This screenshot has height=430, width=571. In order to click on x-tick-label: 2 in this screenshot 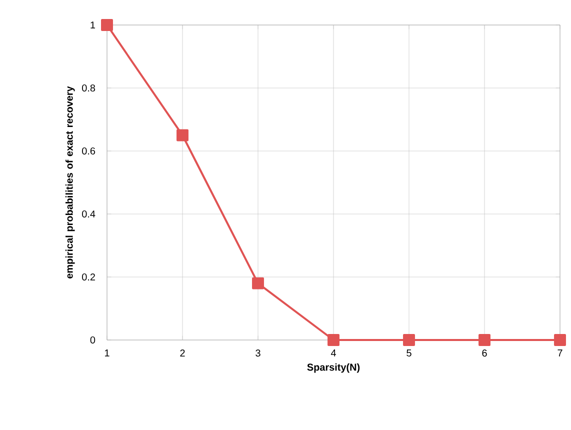, I will do `click(182, 353)`.